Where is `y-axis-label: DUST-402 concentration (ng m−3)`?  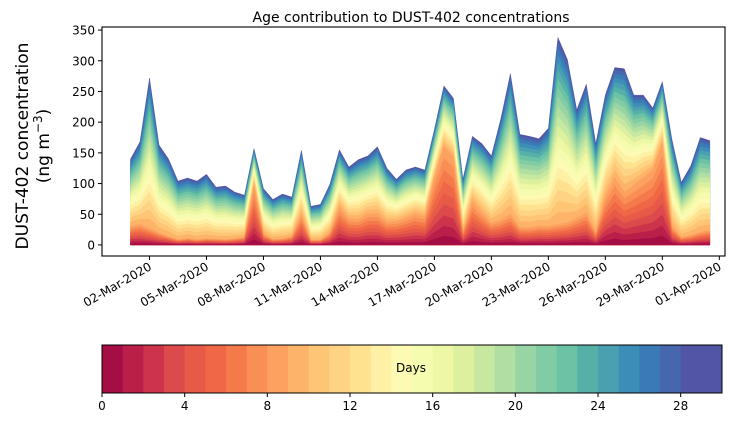
y-axis-label: DUST-402 concentration (ng m−3) is located at coordinates (33, 146).